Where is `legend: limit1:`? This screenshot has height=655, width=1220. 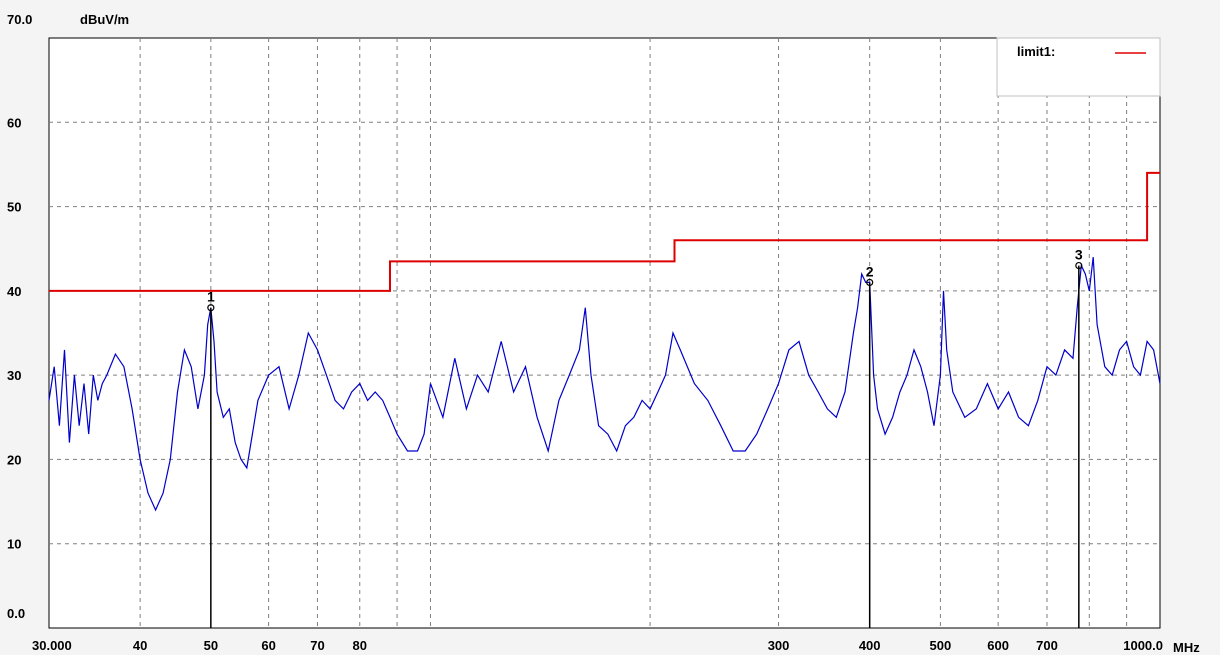
legend: limit1: is located at coordinates (1078, 67).